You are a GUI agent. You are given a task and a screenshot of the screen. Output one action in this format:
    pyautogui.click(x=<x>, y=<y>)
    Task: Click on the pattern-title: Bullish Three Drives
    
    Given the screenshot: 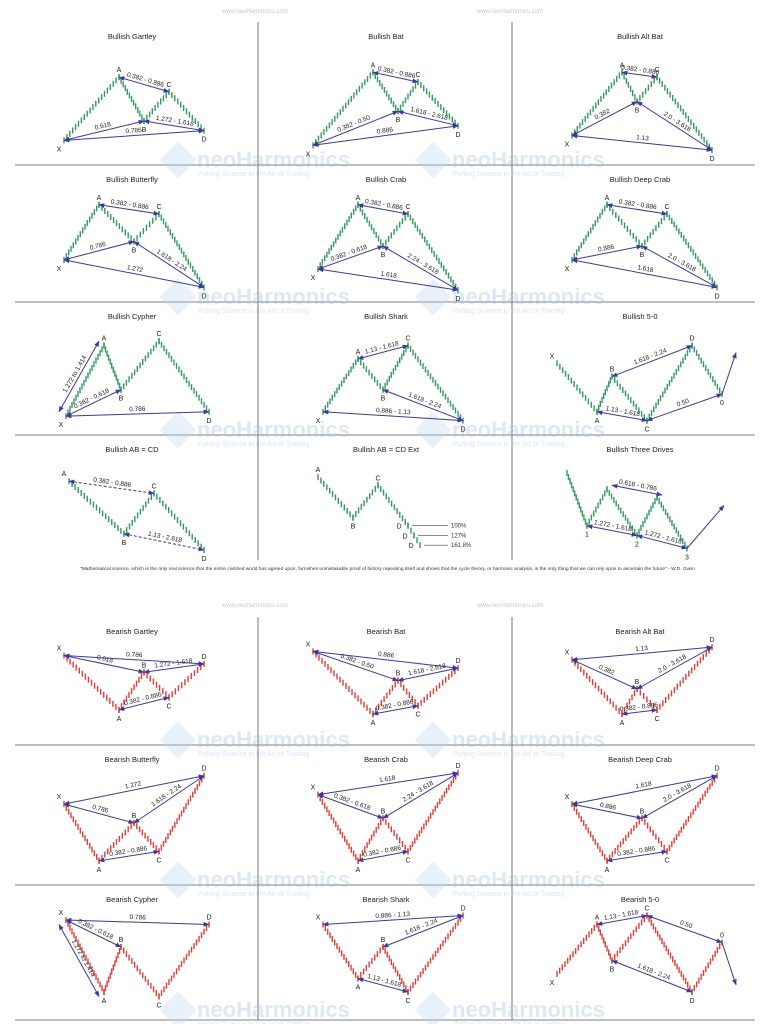 What is the action you would take?
    pyautogui.click(x=640, y=449)
    